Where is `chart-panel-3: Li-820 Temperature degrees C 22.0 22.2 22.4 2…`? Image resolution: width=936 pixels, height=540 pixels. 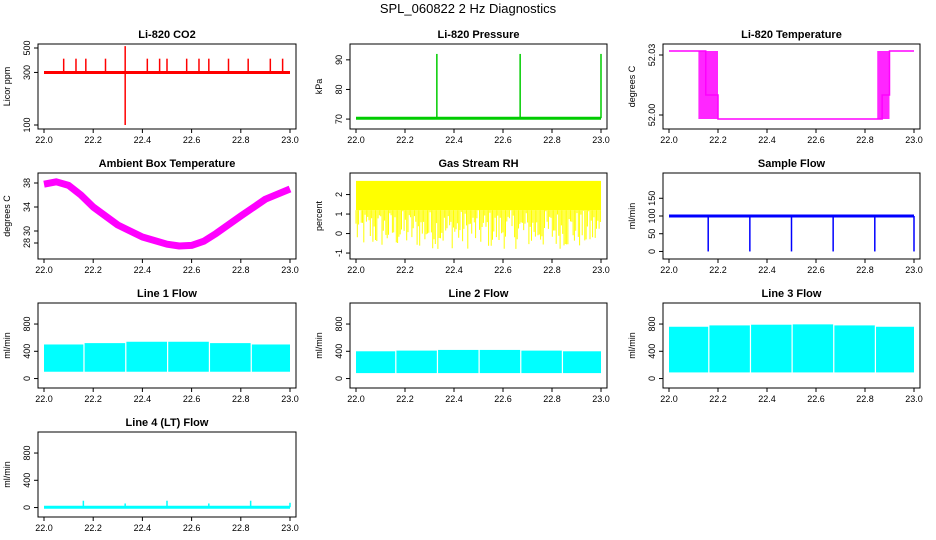
chart-panel-3: Li-820 Temperature degrees C 22.0 22.2 22.4 2… is located at coordinates (775, 87).